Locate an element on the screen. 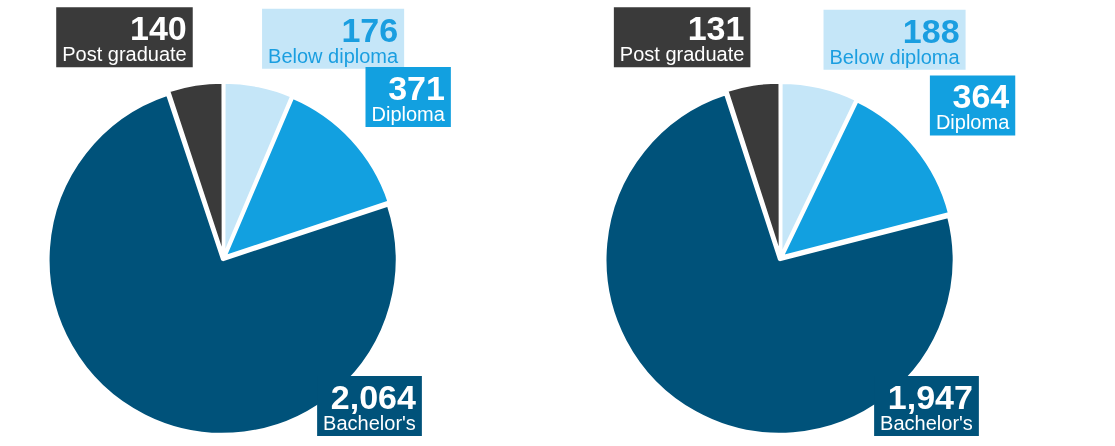  data-label: 1,947 is located at coordinates (930, 397).